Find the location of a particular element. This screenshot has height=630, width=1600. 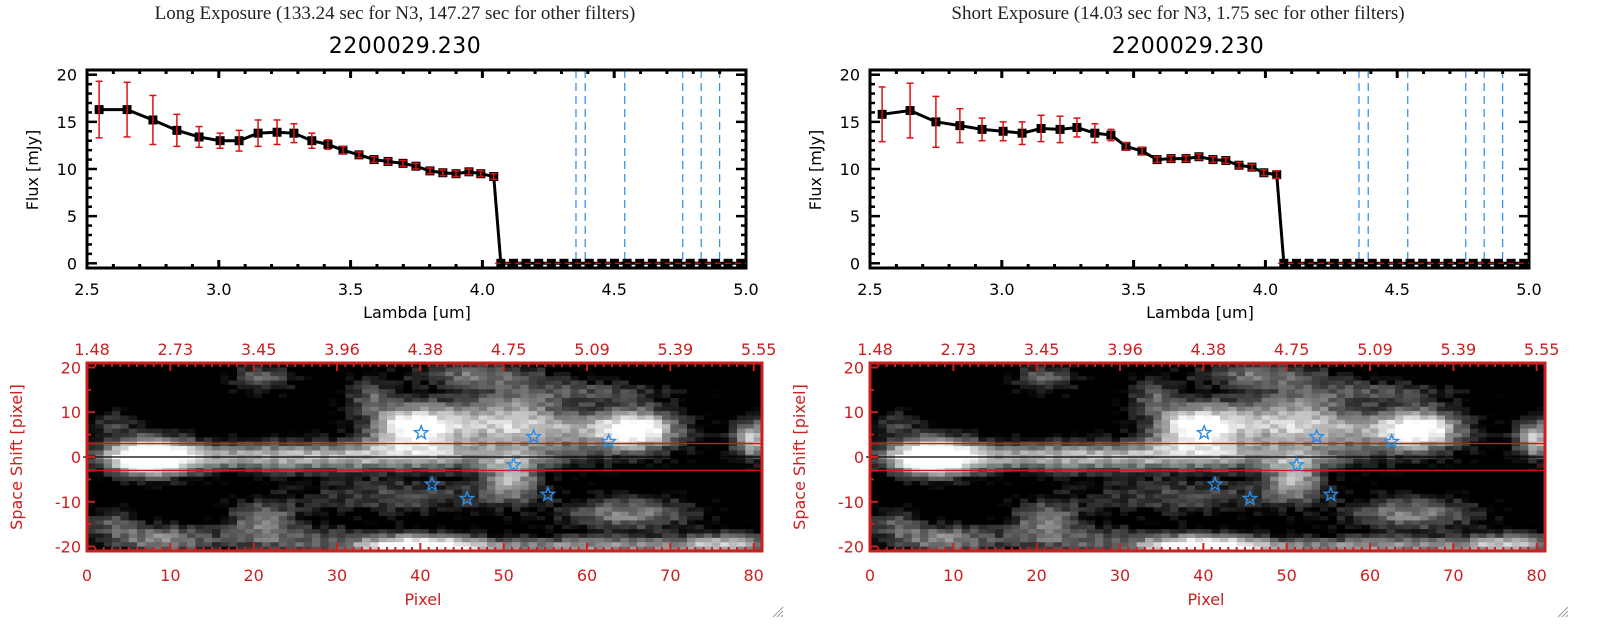

y-tick-label: 5 is located at coordinates (855, 216).